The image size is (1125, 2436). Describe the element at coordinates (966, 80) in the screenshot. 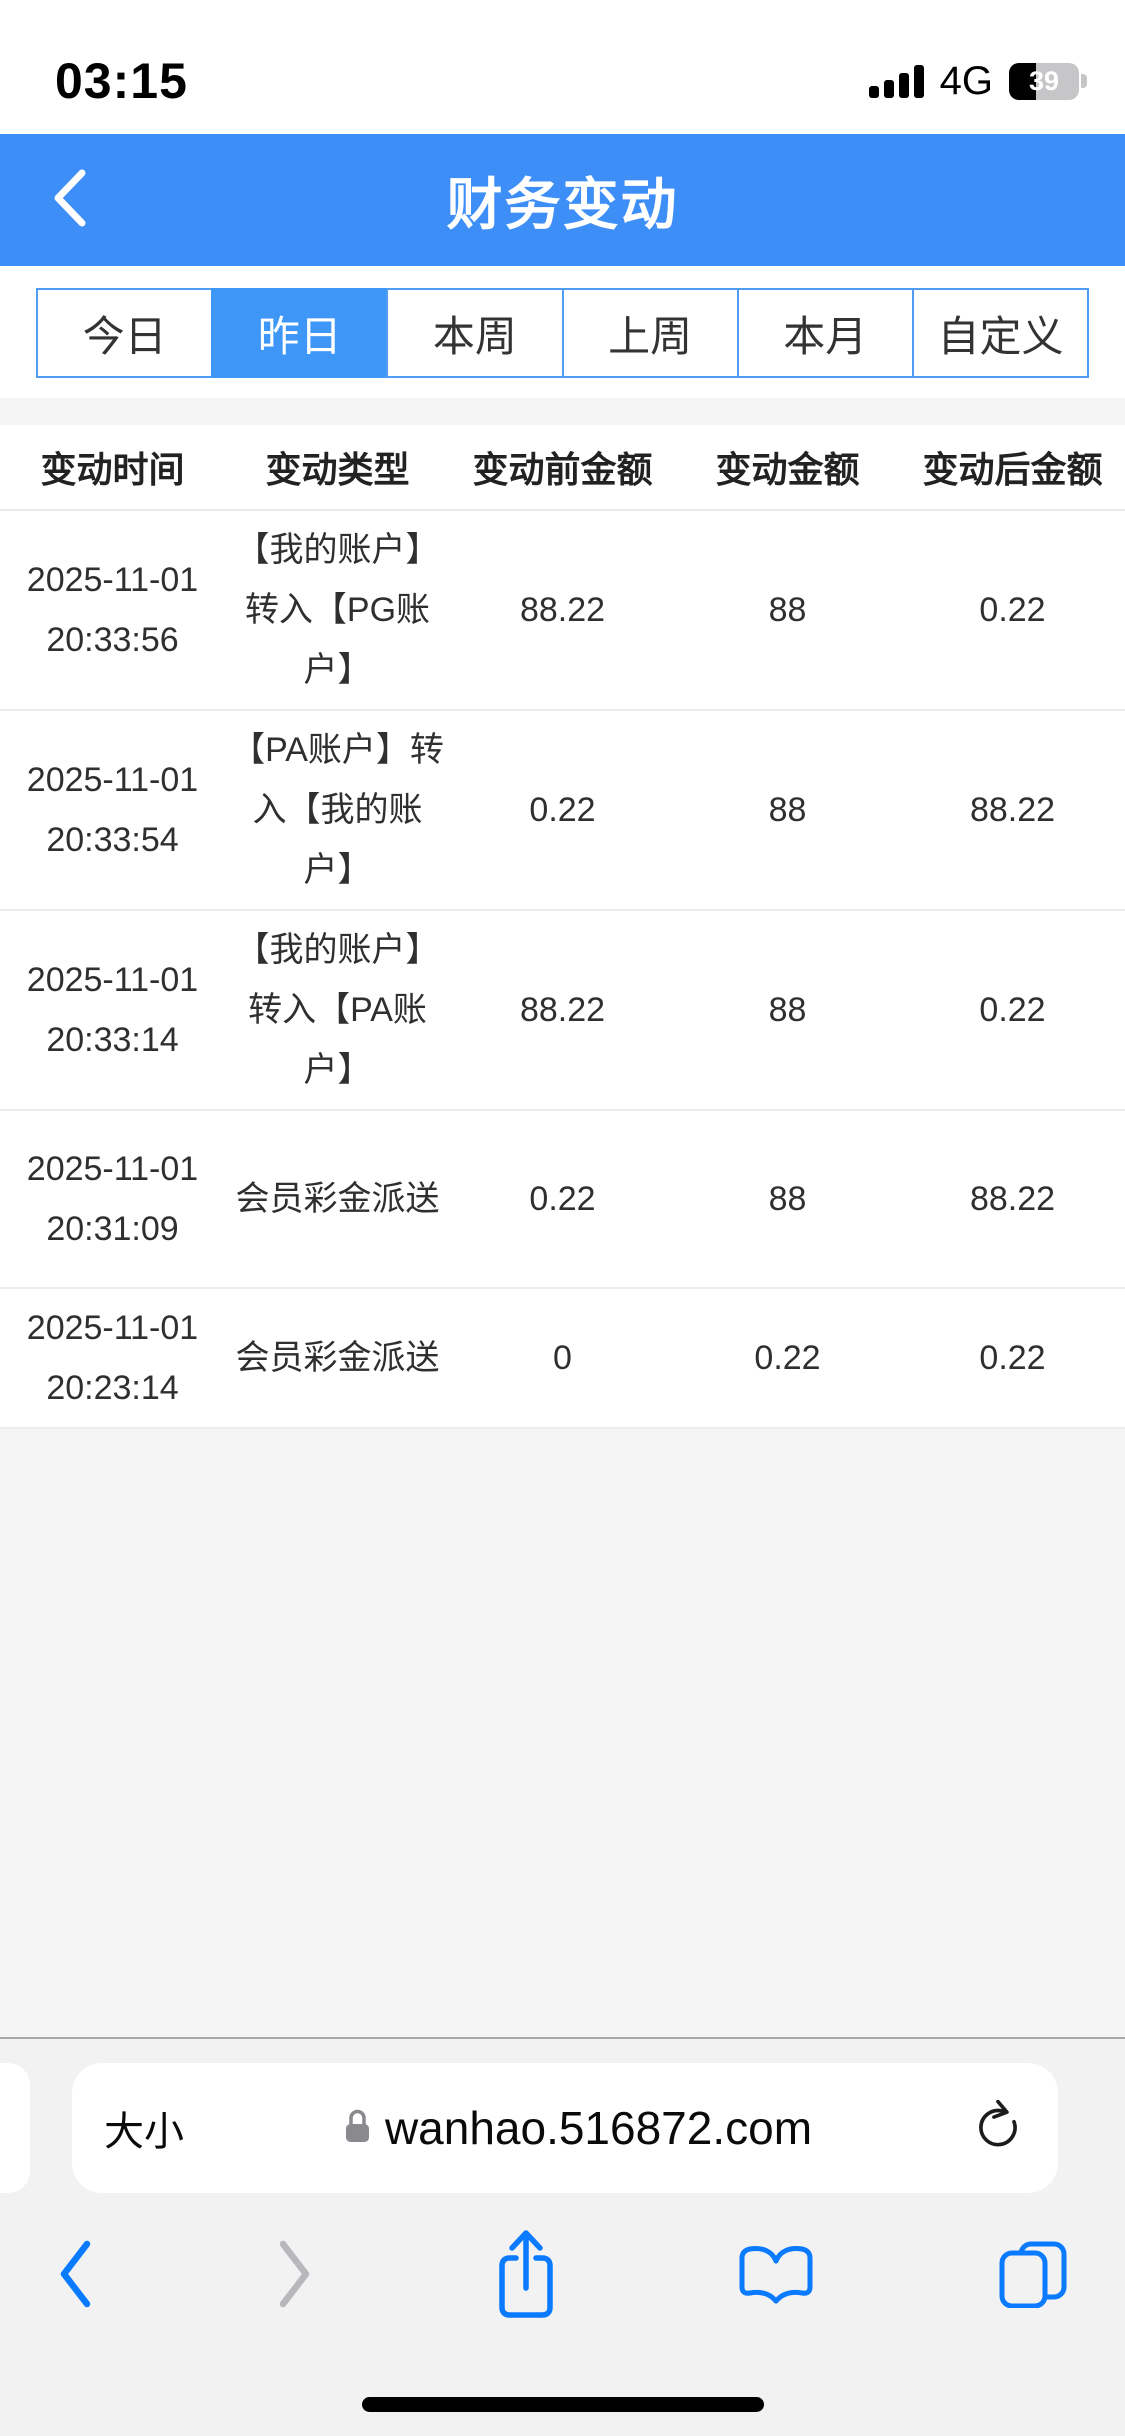

I see `network-type: 4G` at that location.